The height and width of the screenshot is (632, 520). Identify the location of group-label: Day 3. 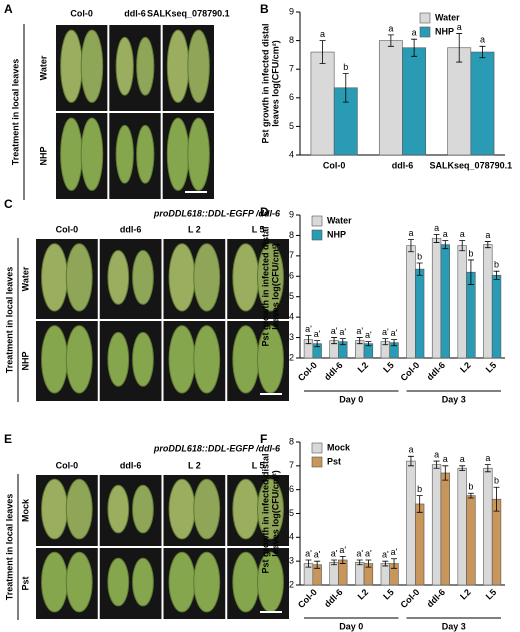
(454, 399).